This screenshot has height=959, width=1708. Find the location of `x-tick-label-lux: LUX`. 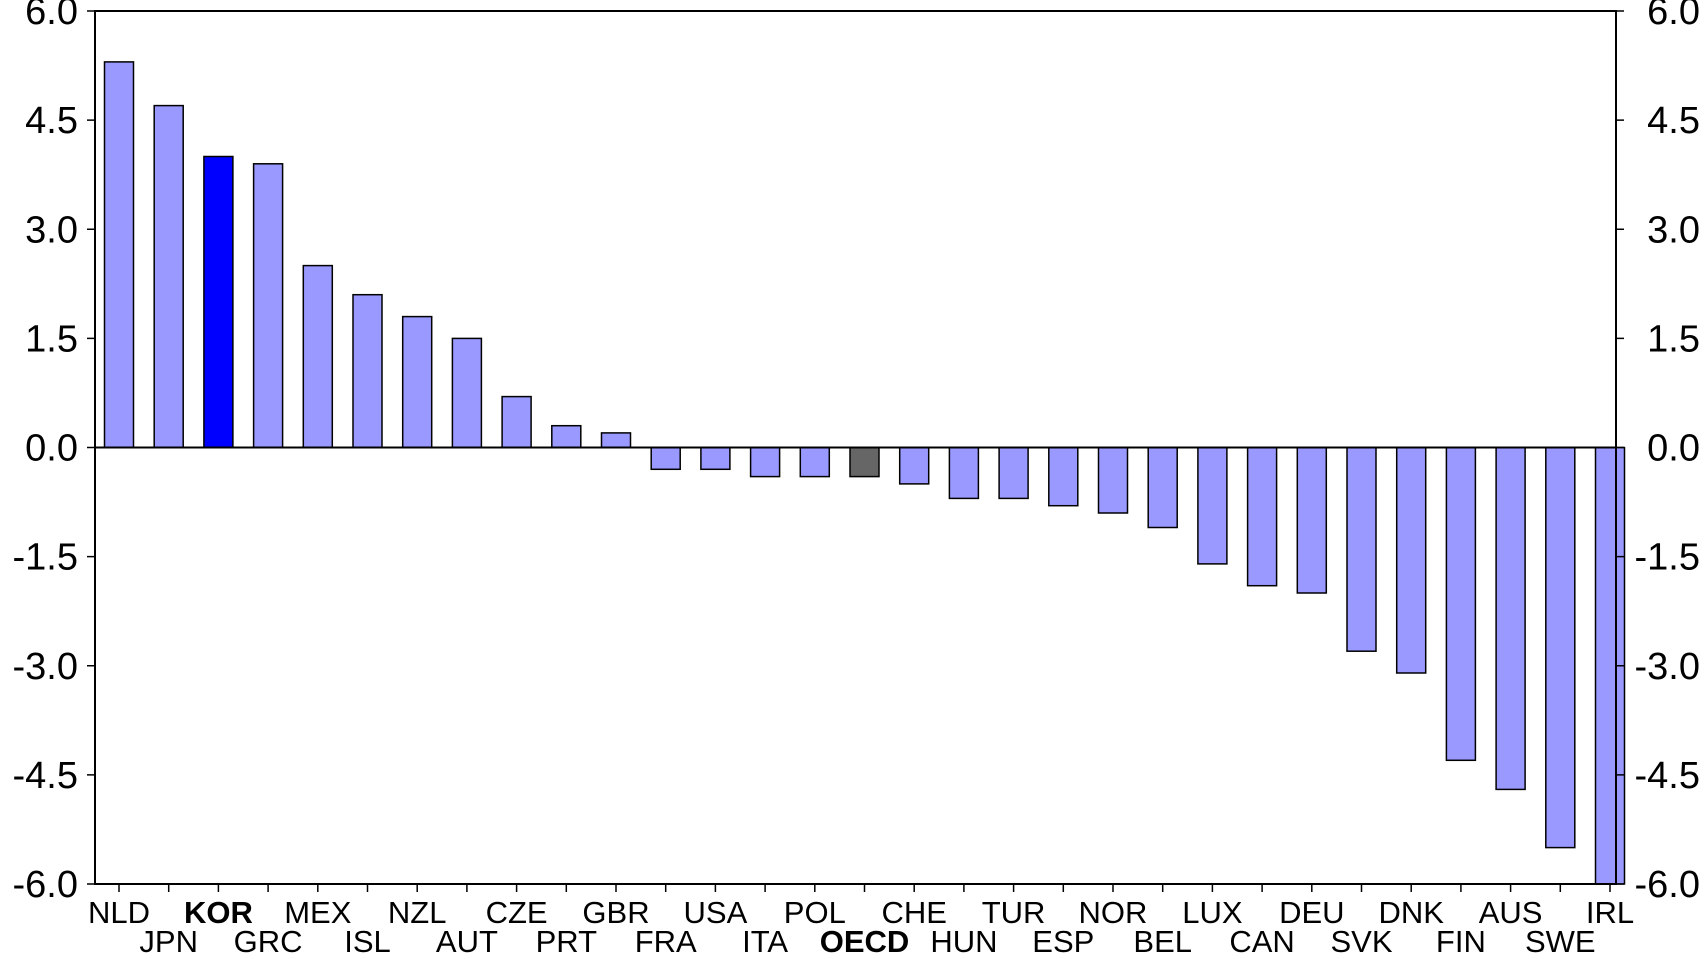

x-tick-label-lux: LUX is located at coordinates (1212, 912).